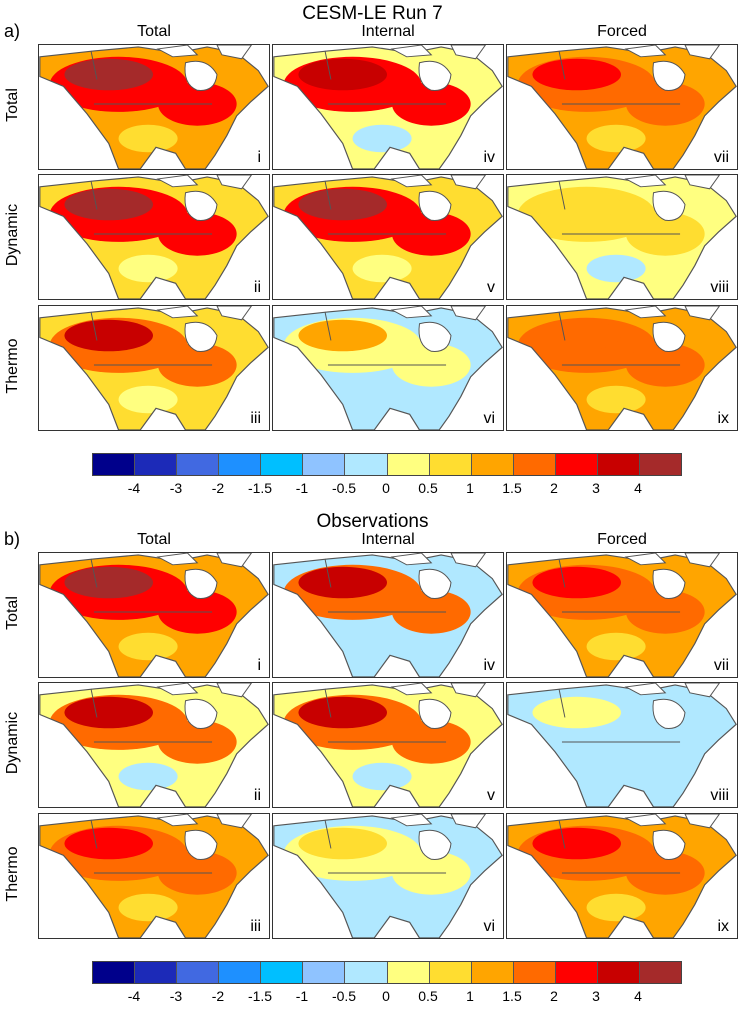  I want to click on section-title: CESM-LE Run 7, so click(372, 13).